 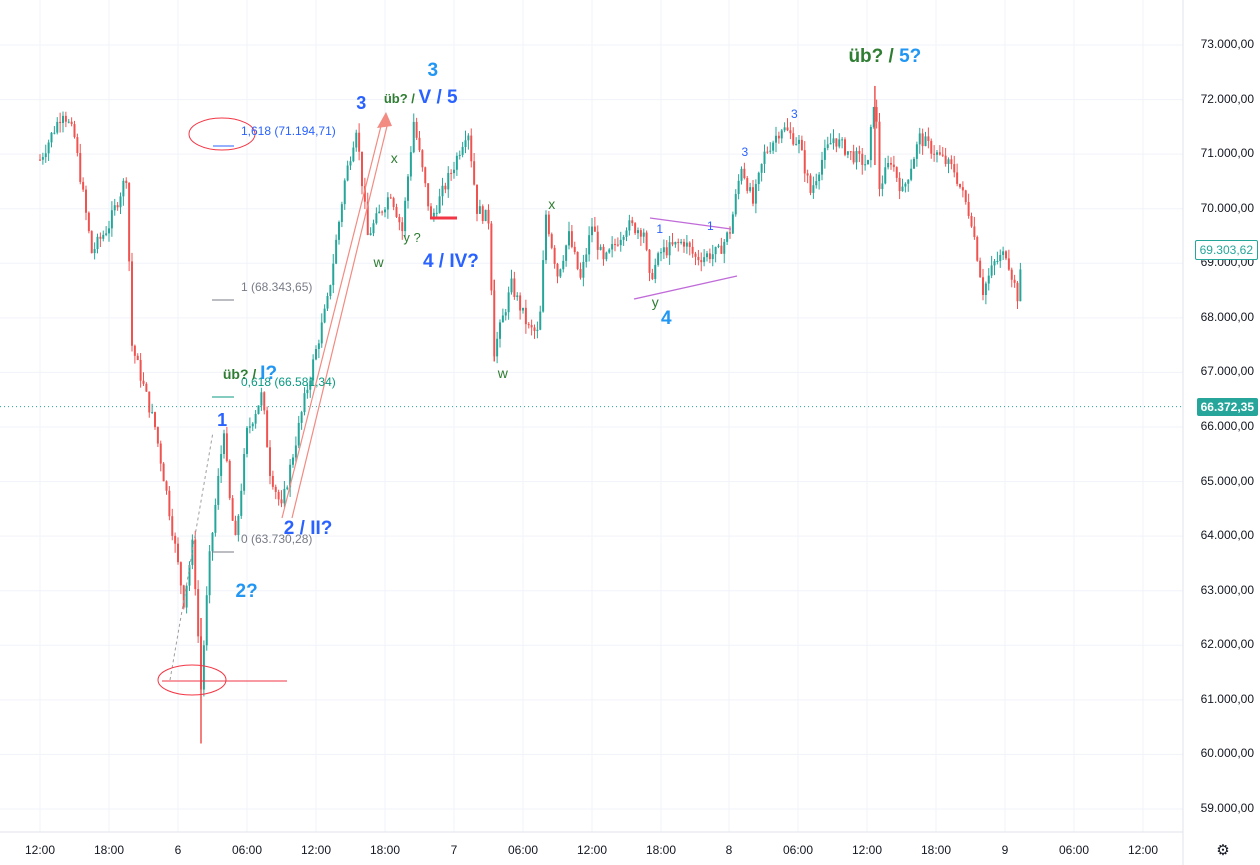 What do you see at coordinates (1223, 850) in the screenshot?
I see `settings-icon: ⚙` at bounding box center [1223, 850].